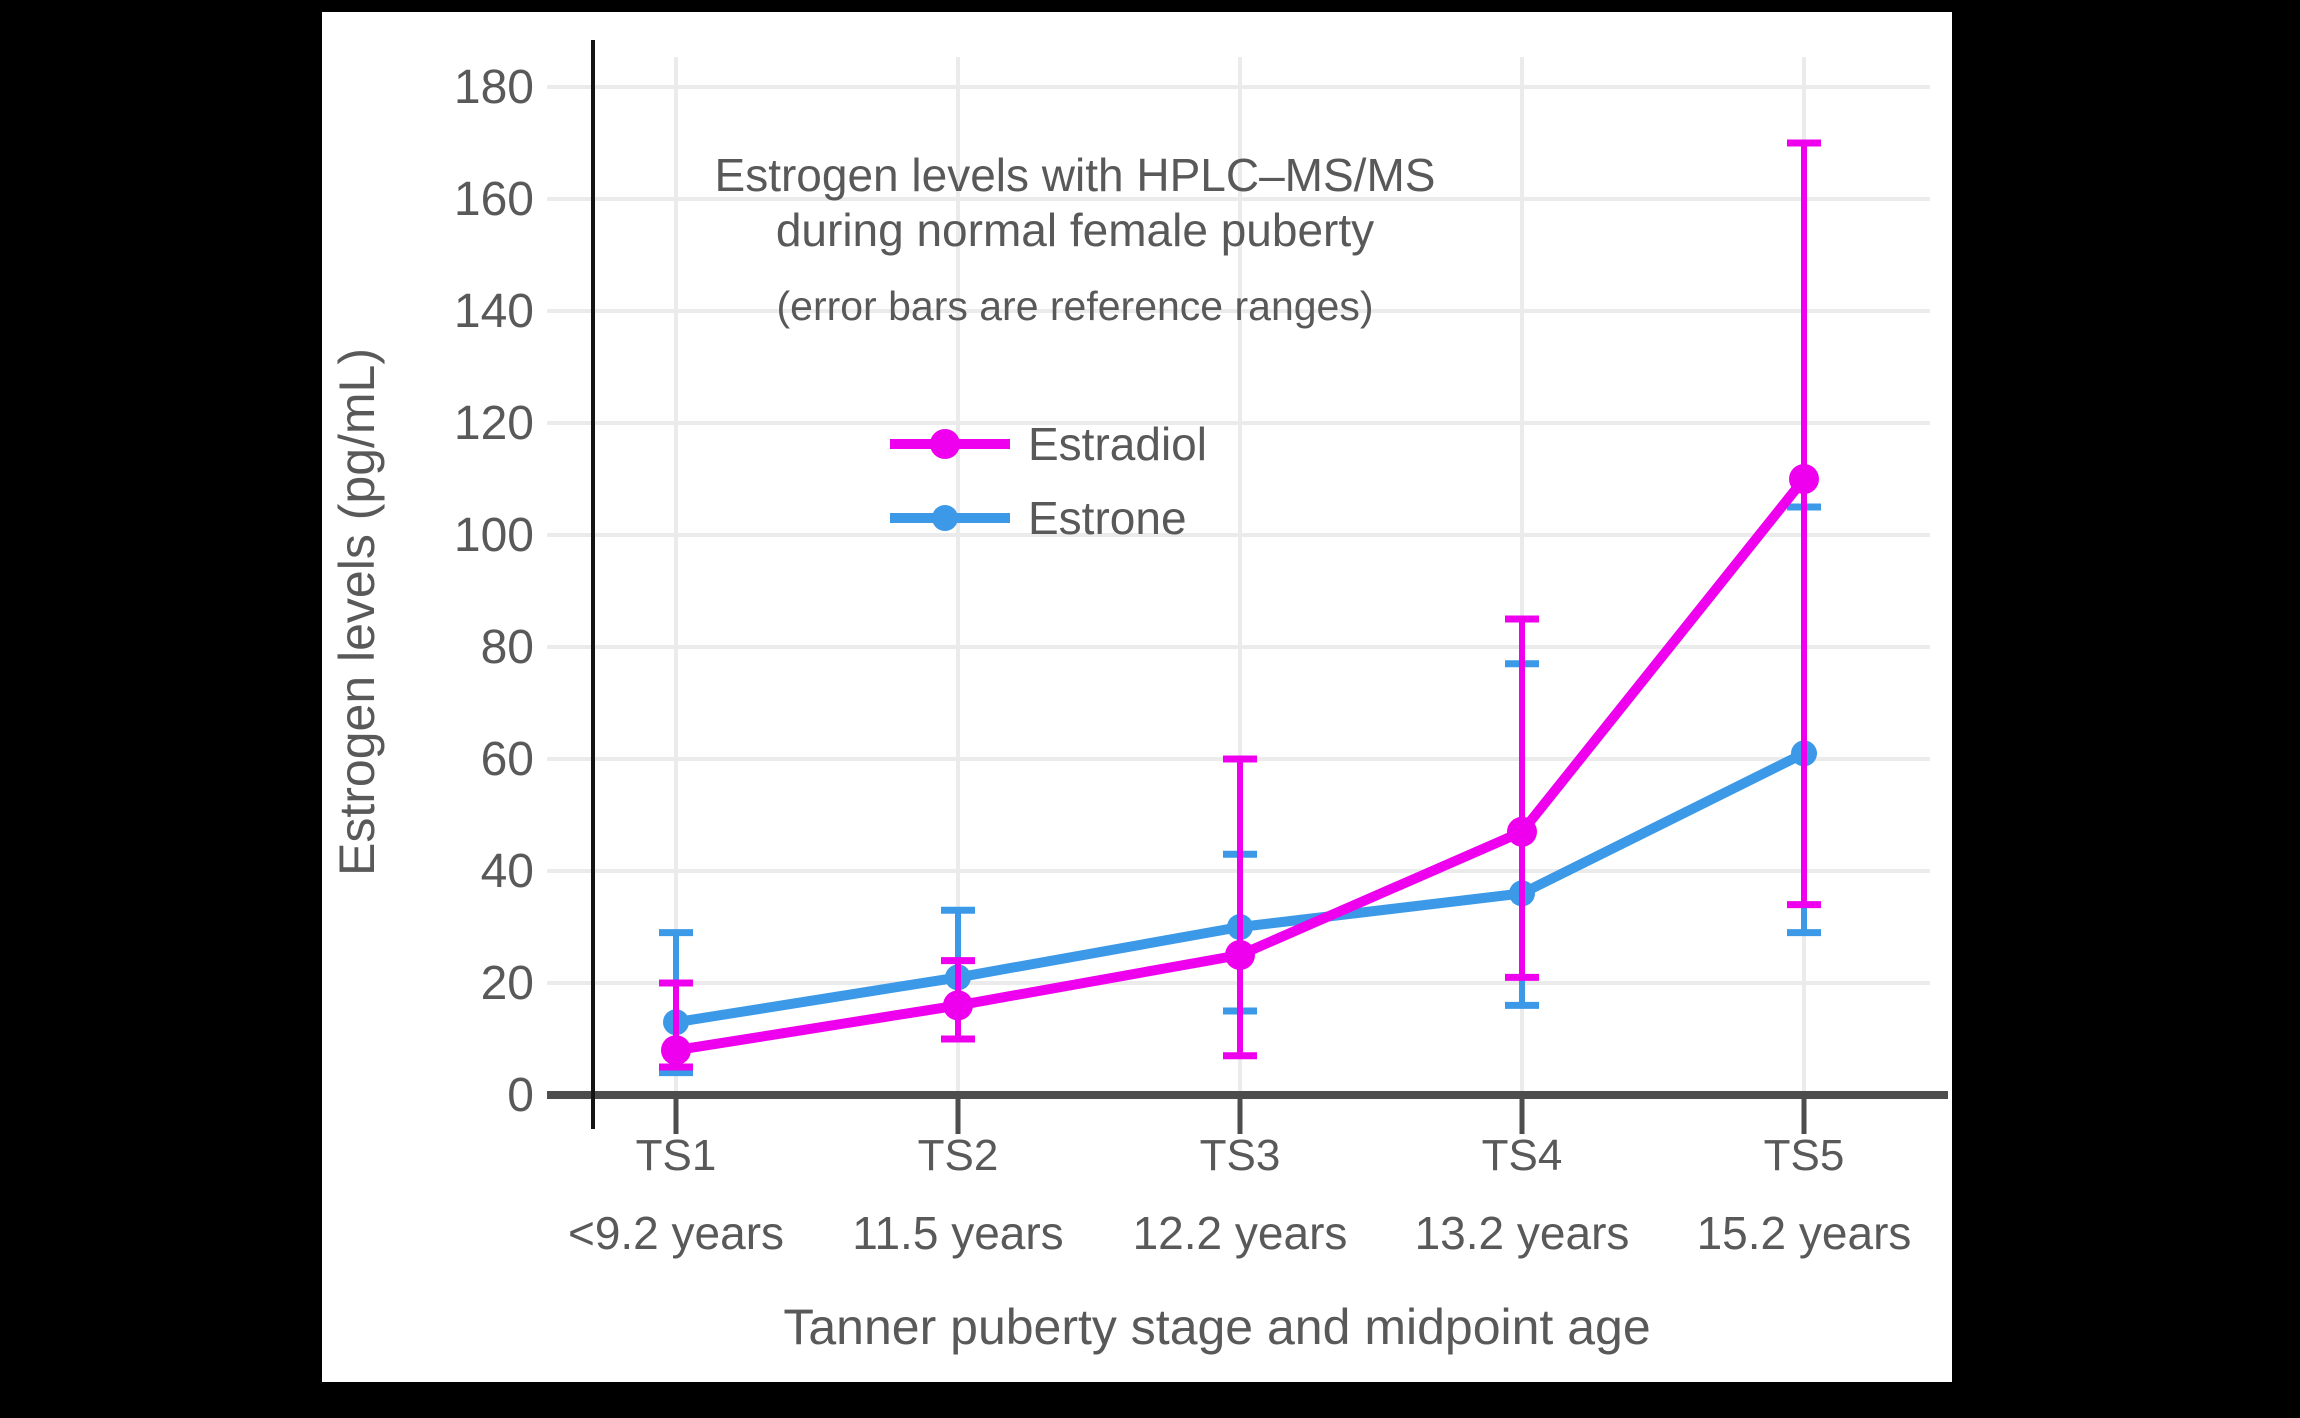 This screenshot has height=1418, width=2300. What do you see at coordinates (520, 1095) in the screenshot?
I see `y-tick-label: 0` at bounding box center [520, 1095].